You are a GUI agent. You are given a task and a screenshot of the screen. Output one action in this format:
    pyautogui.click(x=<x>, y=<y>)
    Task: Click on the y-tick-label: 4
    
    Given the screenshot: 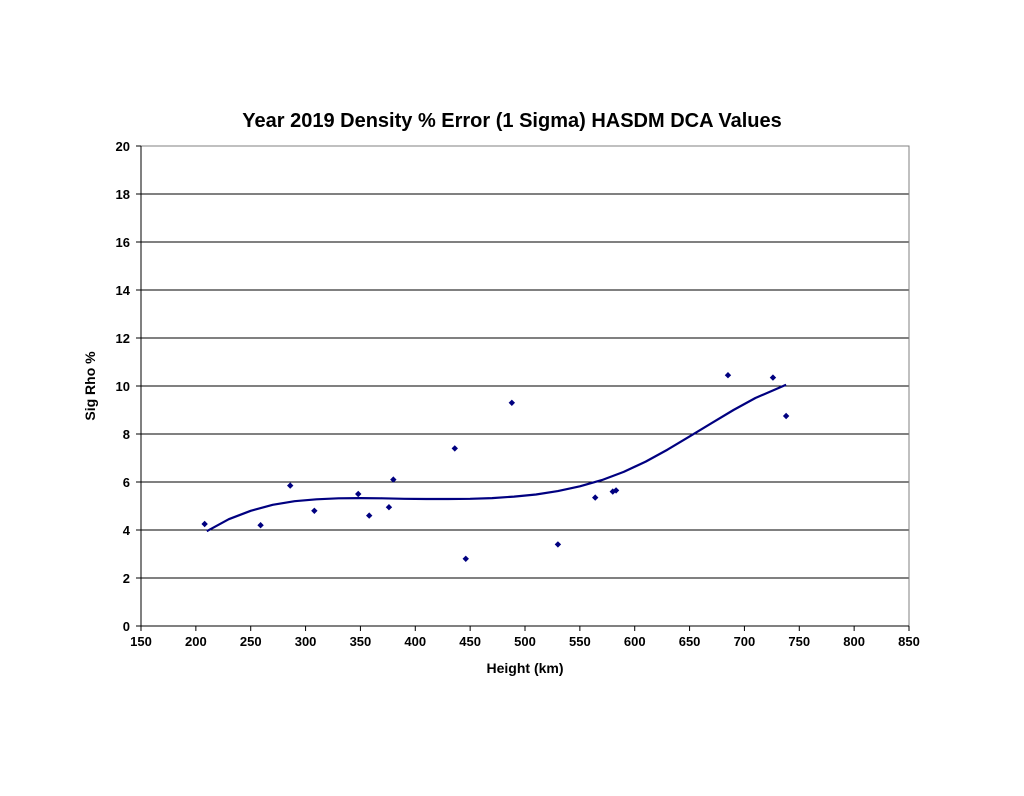 What is the action you would take?
    pyautogui.click(x=127, y=530)
    